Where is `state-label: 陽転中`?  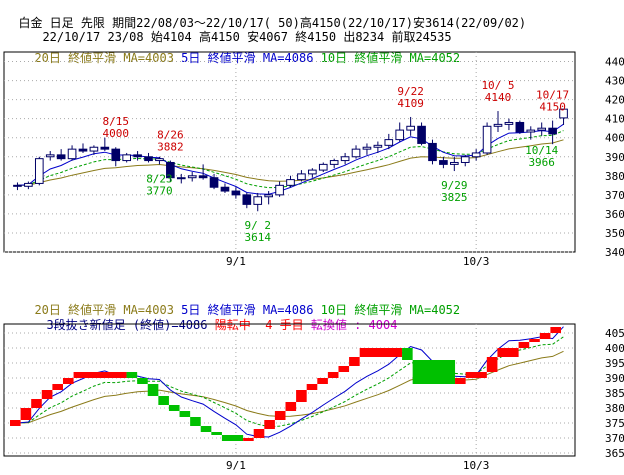
state-label: 陽転中 is located at coordinates (232, 325).